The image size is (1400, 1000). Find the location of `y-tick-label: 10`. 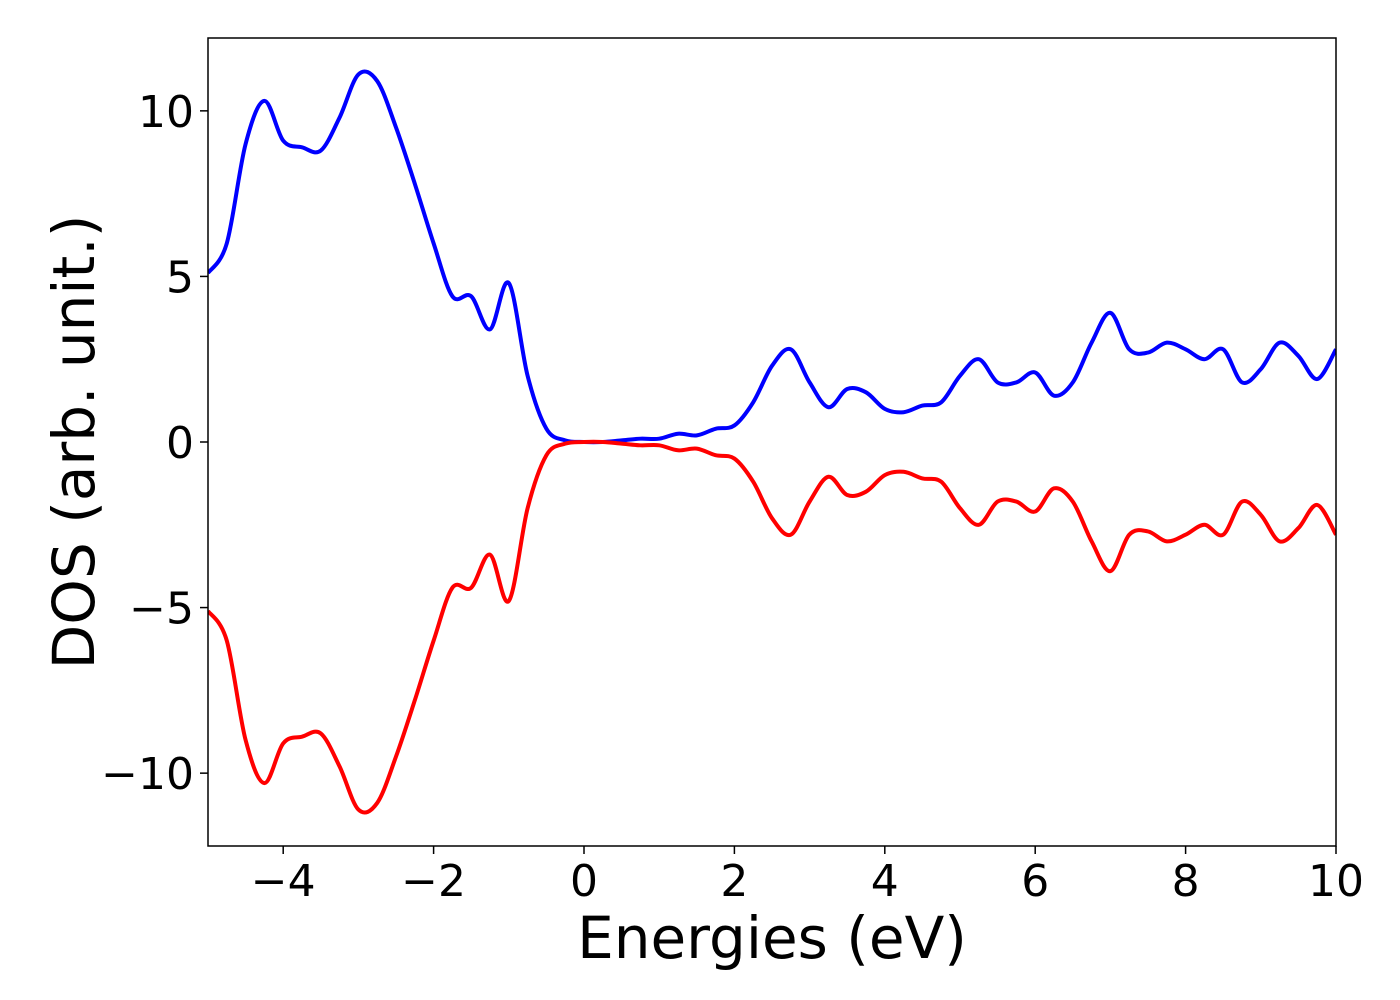

y-tick-label: 10 is located at coordinates (166, 112).